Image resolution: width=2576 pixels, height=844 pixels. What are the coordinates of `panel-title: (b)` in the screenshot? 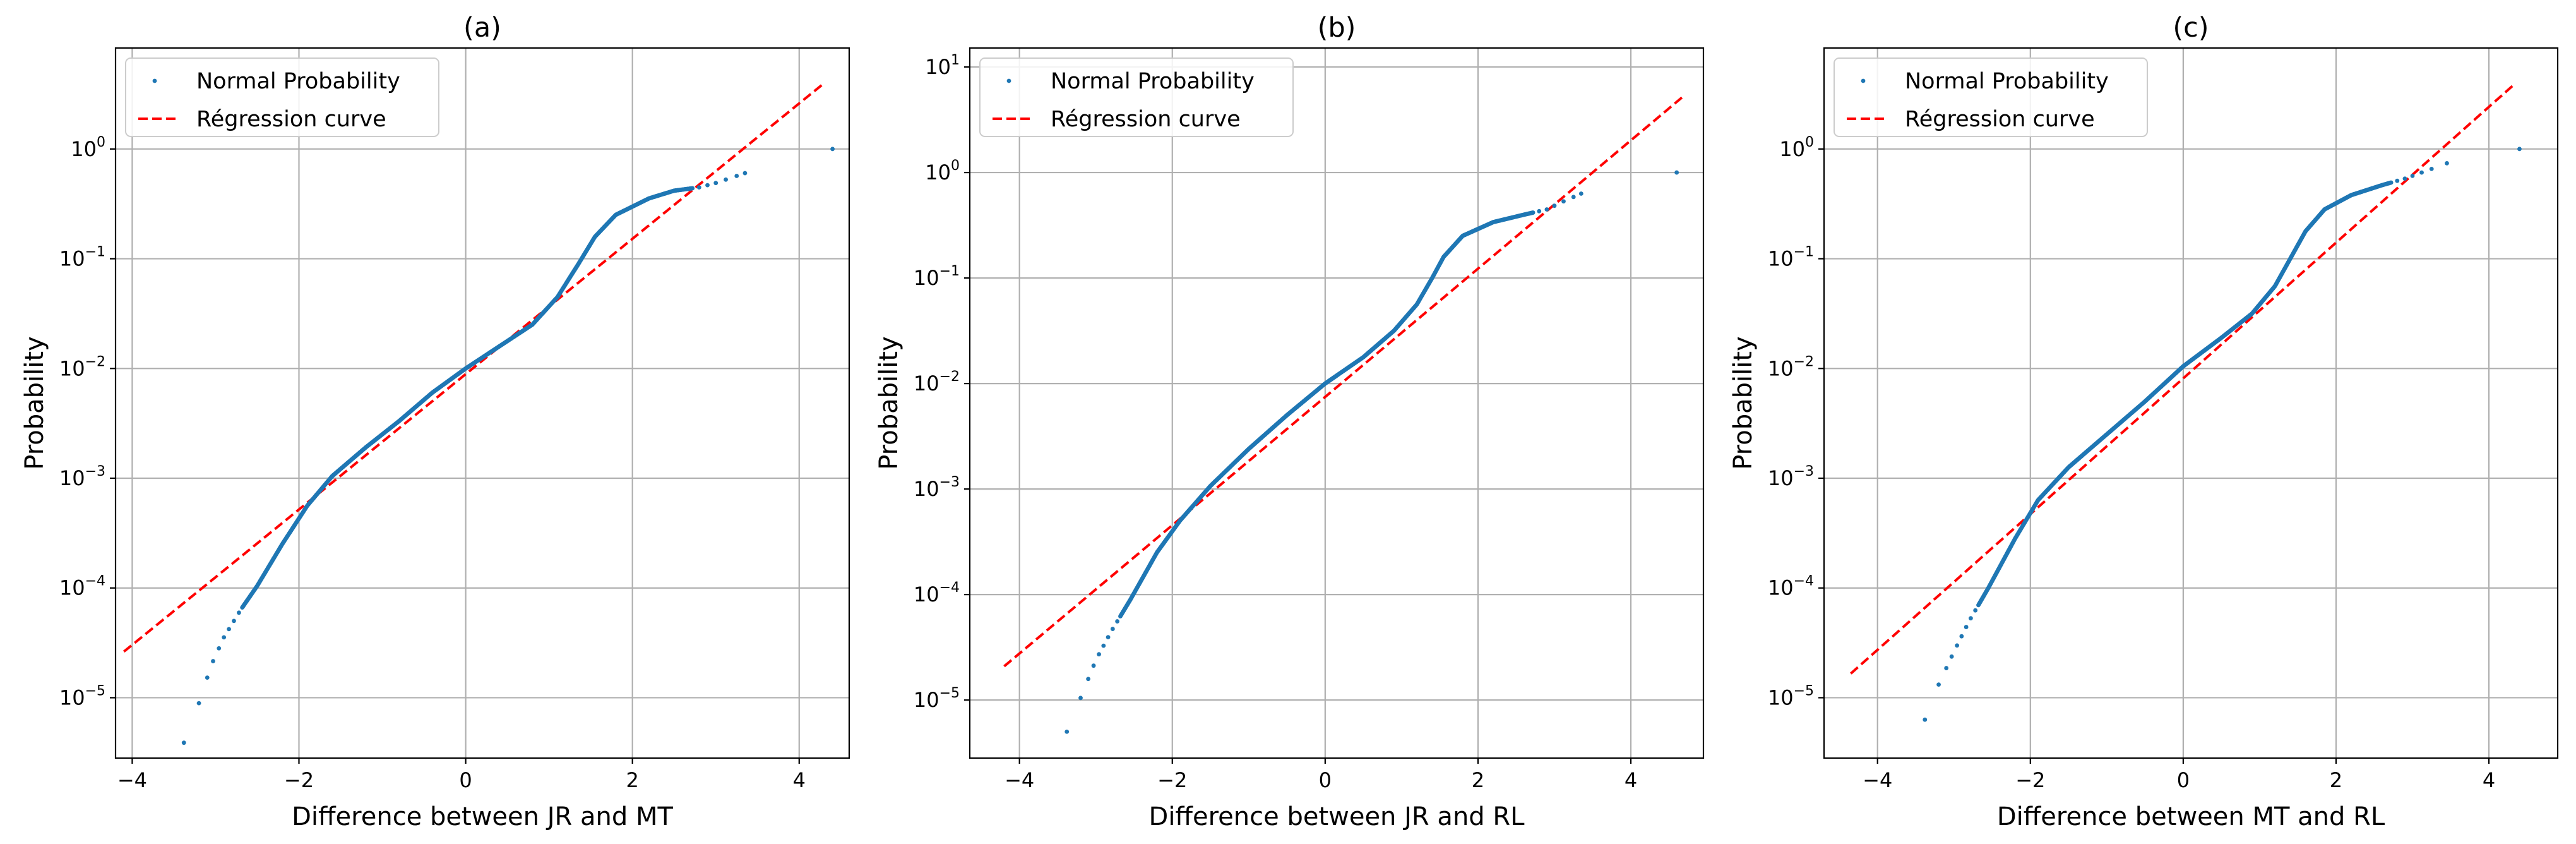 It's located at (1337, 28).